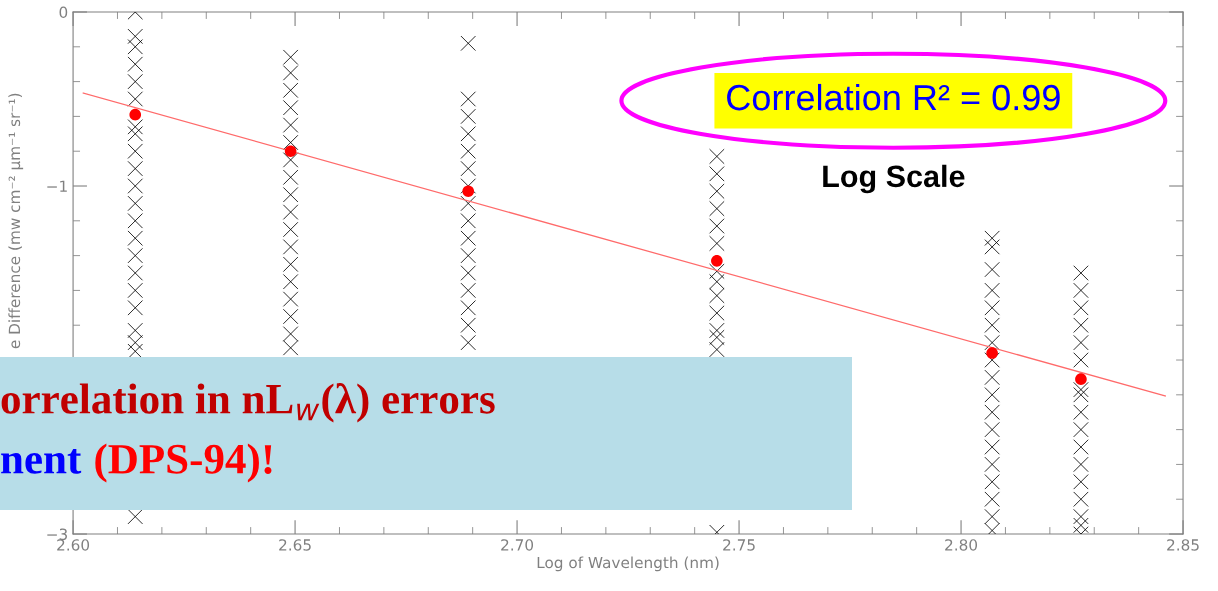 This screenshot has height=591, width=1218. Describe the element at coordinates (183, 463) in the screenshot. I see `annotation: (DPS-94)!` at that location.